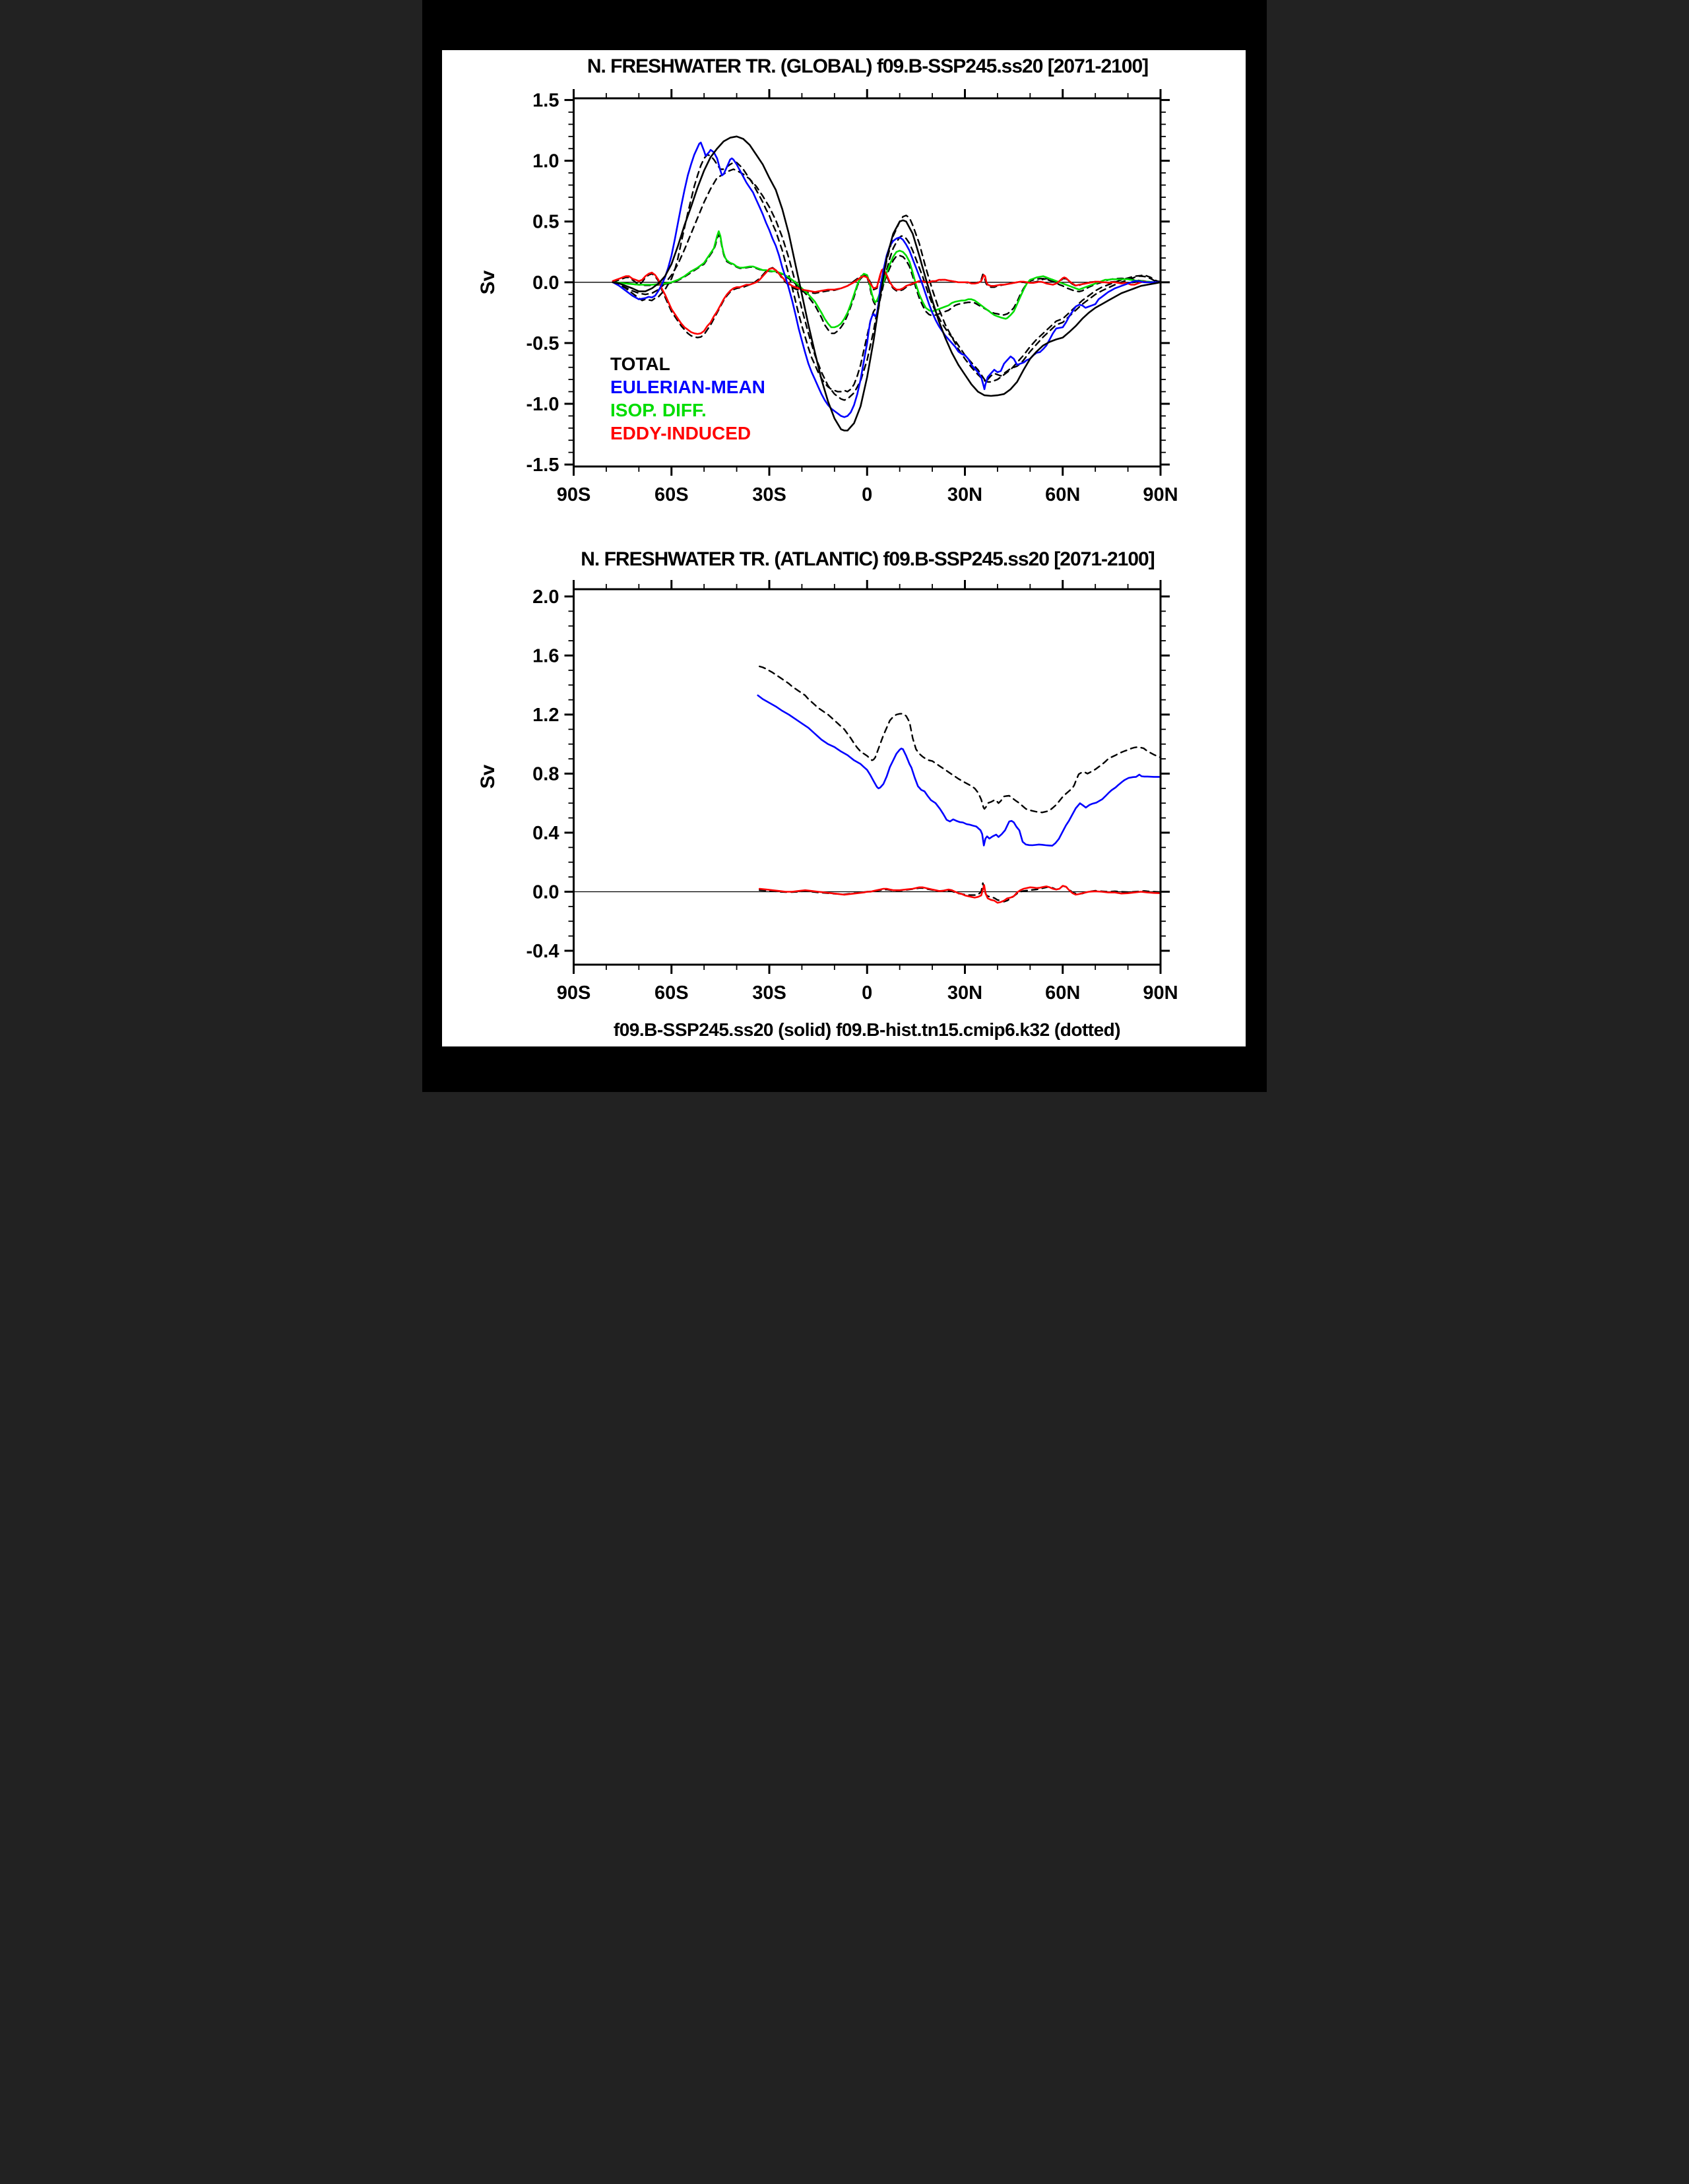 The width and height of the screenshot is (1689, 2184). I want to click on series-eddy-induced, so click(887, 301).